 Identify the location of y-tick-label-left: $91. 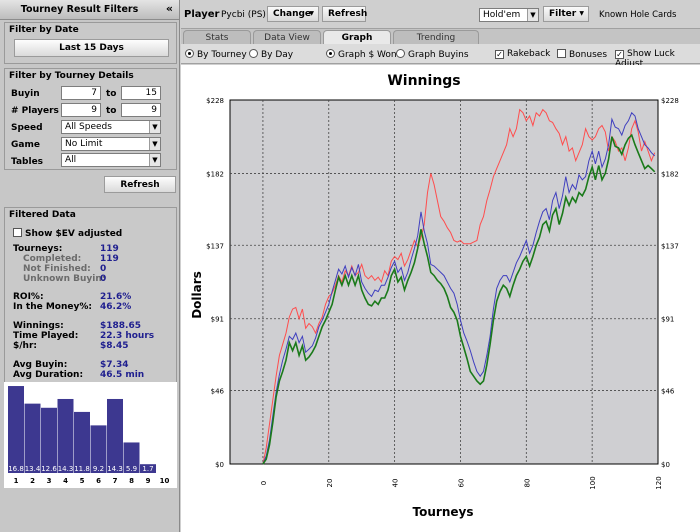
(217, 320).